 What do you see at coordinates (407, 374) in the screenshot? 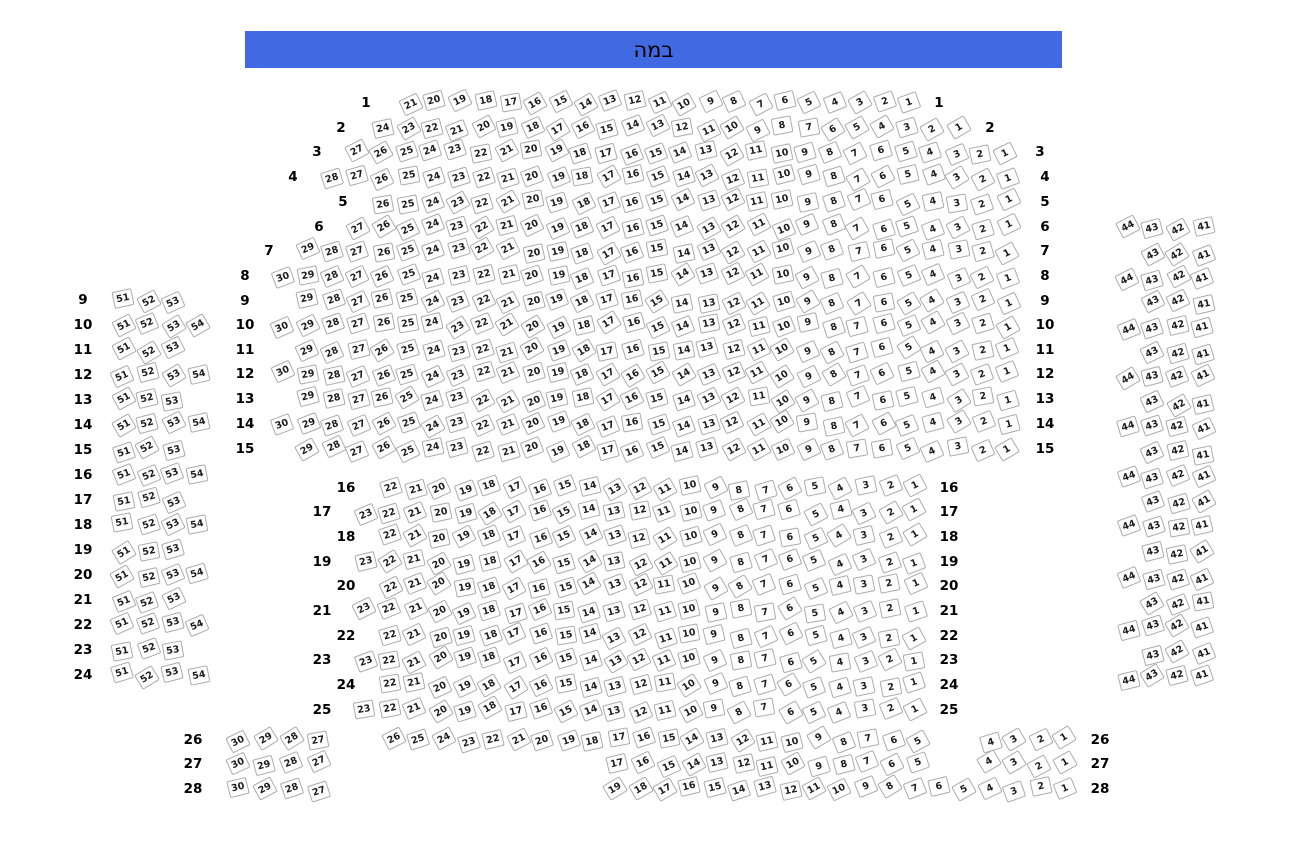
I see `seat: 25` at bounding box center [407, 374].